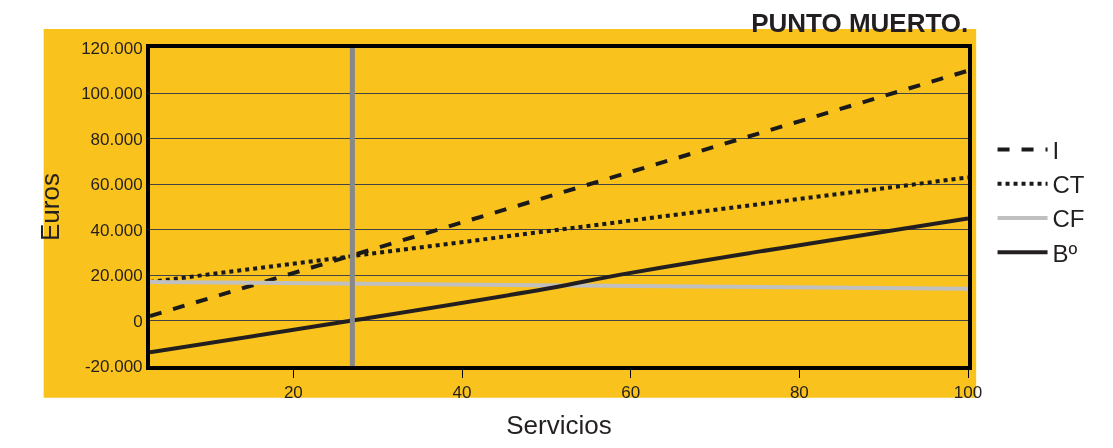 The image size is (1113, 448). What do you see at coordinates (799, 393) in the screenshot?
I see `x-tick-label: 80` at bounding box center [799, 393].